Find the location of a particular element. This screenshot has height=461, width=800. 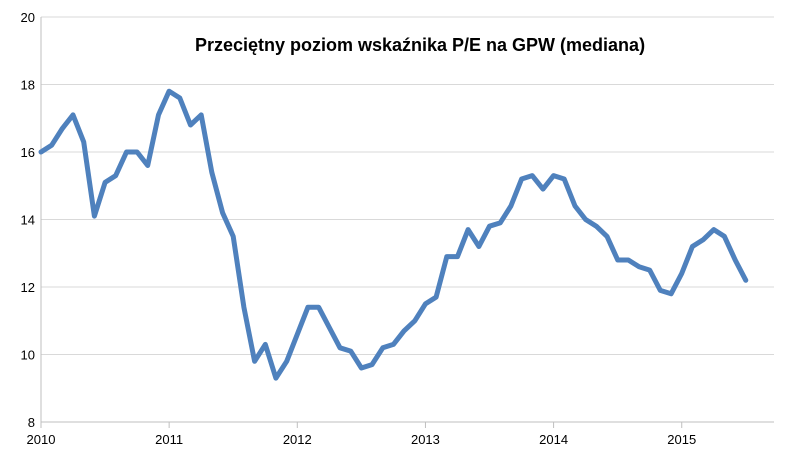

y-tick-label: 14 is located at coordinates (28, 220).